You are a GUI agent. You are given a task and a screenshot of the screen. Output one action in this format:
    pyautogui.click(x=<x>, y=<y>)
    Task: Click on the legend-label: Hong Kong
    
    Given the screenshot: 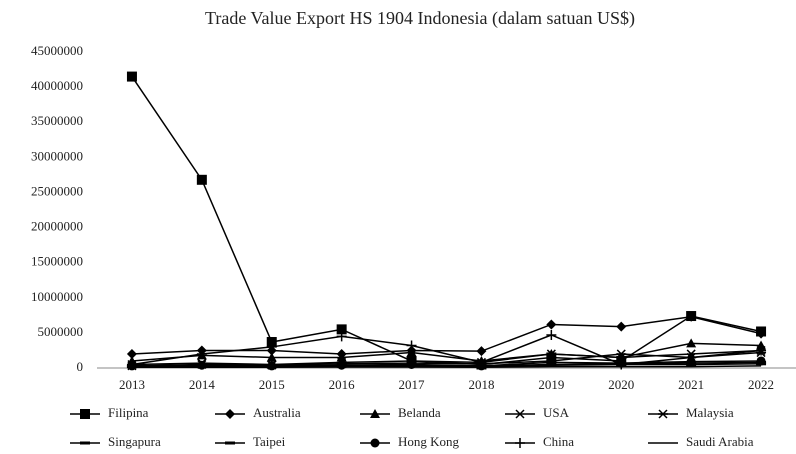 What is the action you would take?
    pyautogui.click(x=429, y=441)
    